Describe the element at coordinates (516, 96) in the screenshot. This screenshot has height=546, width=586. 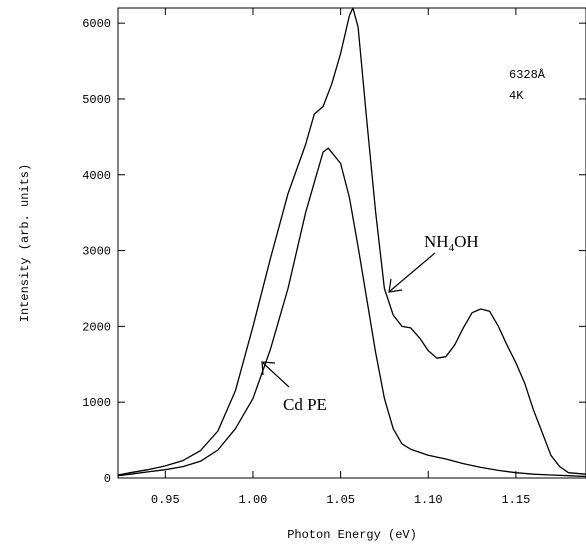
I see `conditions-line-2: 4K` at that location.